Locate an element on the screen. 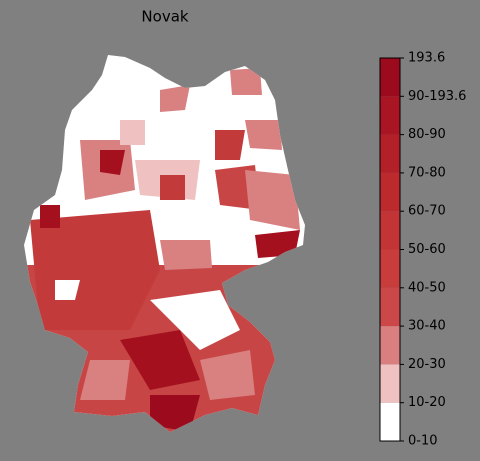 The image size is (480, 461). colorbar-label: 40-50 is located at coordinates (427, 287).